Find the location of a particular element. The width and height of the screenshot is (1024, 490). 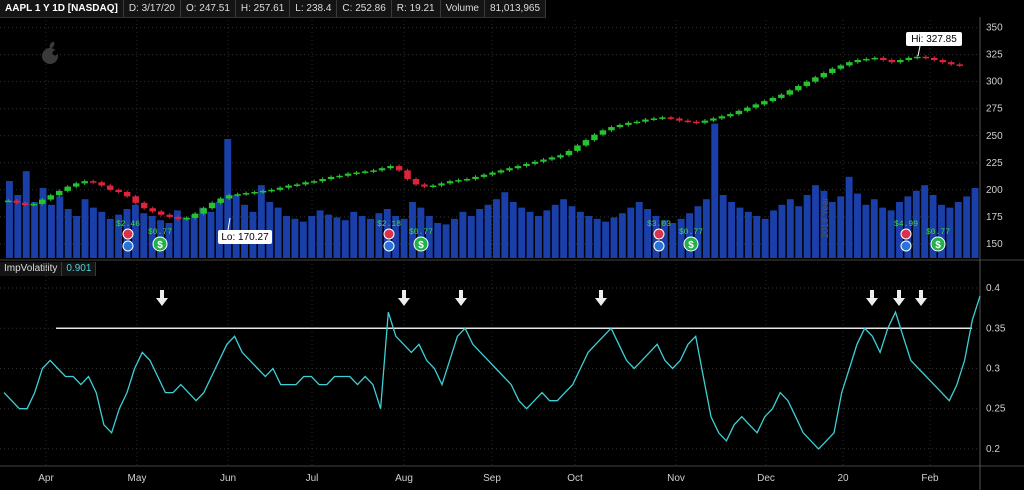

iv-tick-label: 0.4 is located at coordinates (993, 288).